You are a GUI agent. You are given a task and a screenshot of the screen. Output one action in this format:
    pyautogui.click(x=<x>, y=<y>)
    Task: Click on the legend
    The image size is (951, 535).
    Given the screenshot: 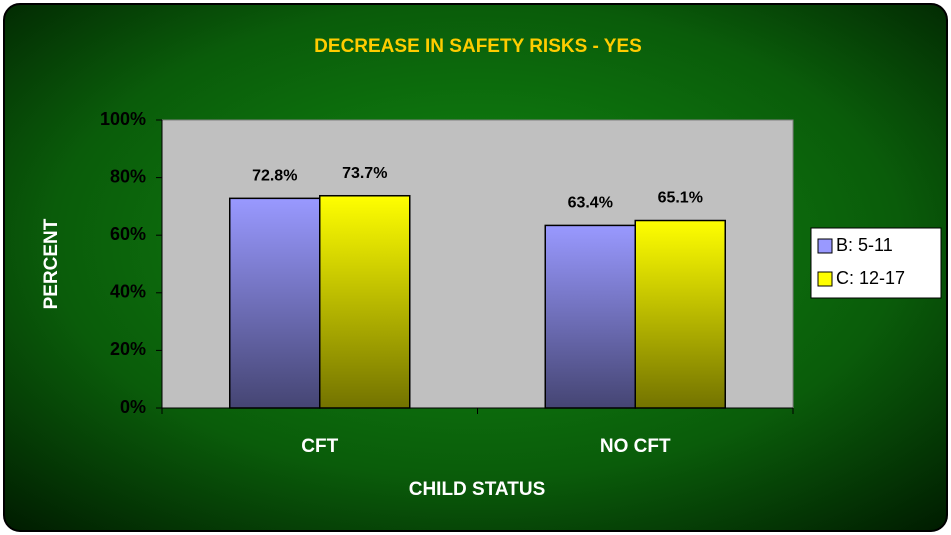 What is the action you would take?
    pyautogui.click(x=876, y=263)
    